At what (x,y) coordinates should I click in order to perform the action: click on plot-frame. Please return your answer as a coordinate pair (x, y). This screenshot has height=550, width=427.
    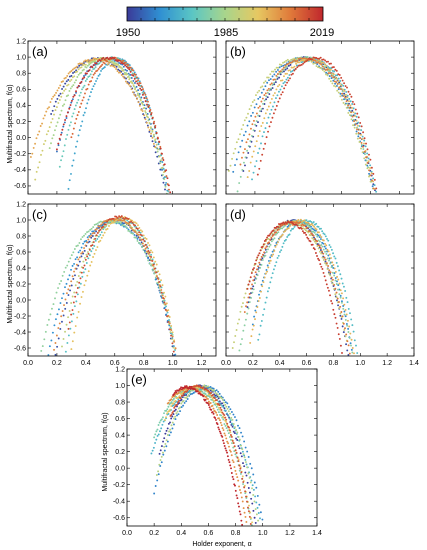
    Looking at the image, I should click on (122, 280).